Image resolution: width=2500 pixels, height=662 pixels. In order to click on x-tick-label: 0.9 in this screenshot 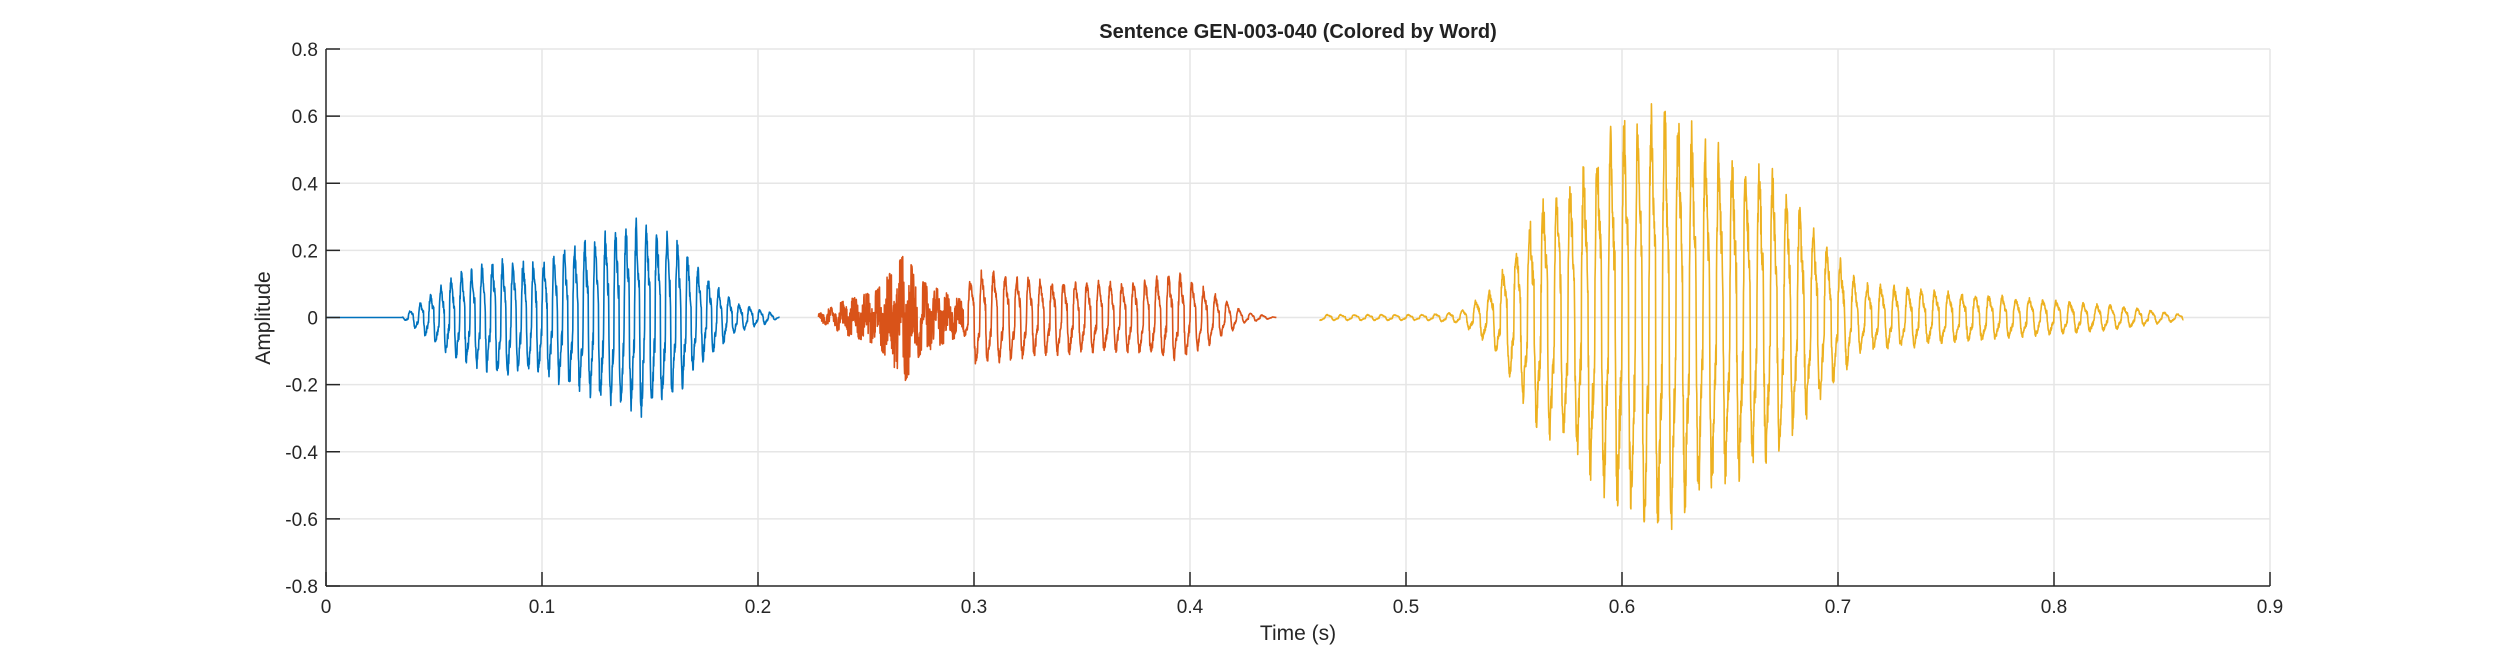, I will do `click(2270, 607)`.